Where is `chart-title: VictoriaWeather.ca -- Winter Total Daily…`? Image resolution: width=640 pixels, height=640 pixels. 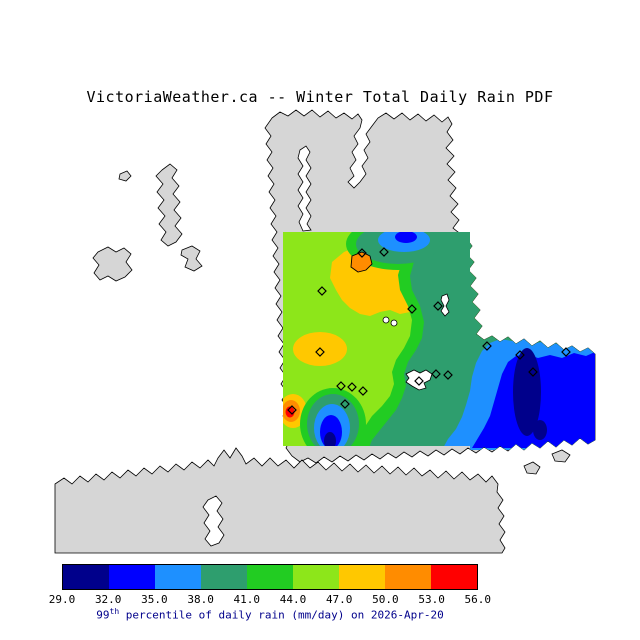
chart-title: VictoriaWeather.ca -- Winter Total Daily… is located at coordinates (320, 97).